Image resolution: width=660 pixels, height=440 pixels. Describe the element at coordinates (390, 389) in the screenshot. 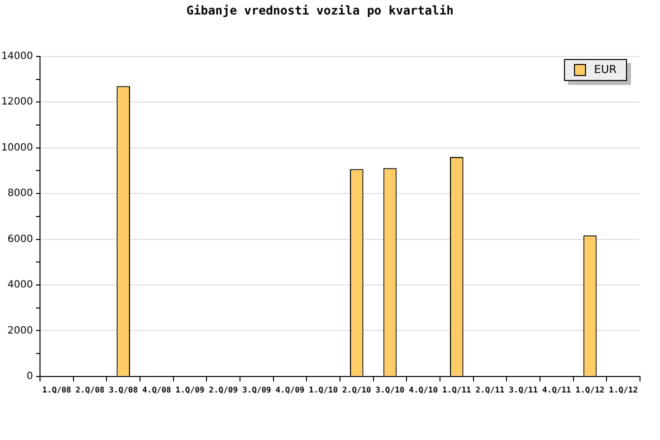

I see `x-tick-label: 3.Q/10` at that location.